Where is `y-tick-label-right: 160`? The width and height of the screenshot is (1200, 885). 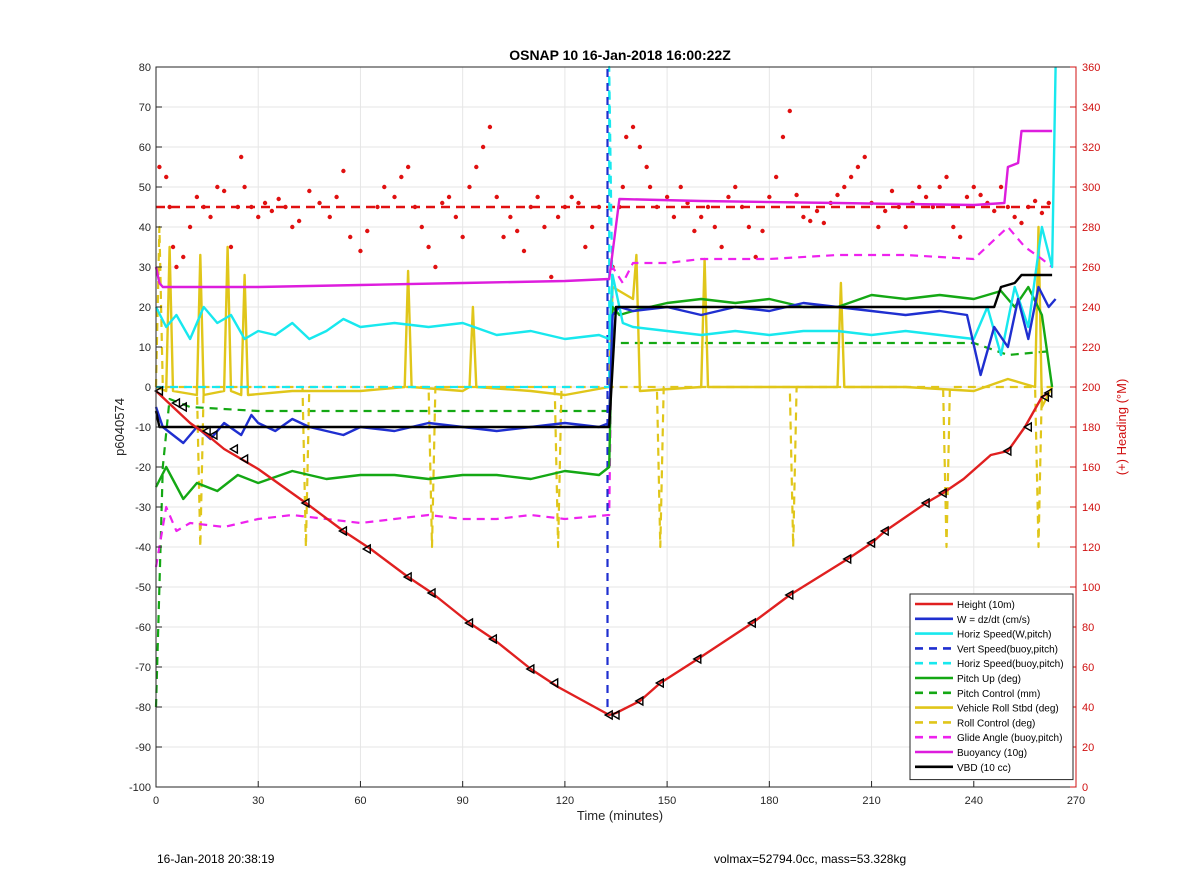 y-tick-label-right: 160 is located at coordinates (1091, 468).